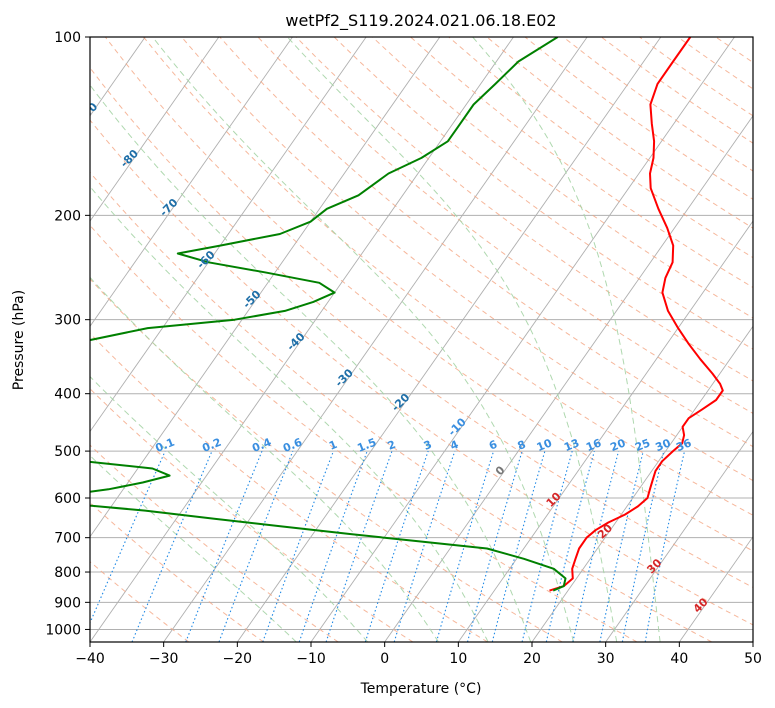 The height and width of the screenshot is (708, 775). What do you see at coordinates (392, 445) in the screenshot?
I see `mixing-ratio-label: 2` at bounding box center [392, 445].